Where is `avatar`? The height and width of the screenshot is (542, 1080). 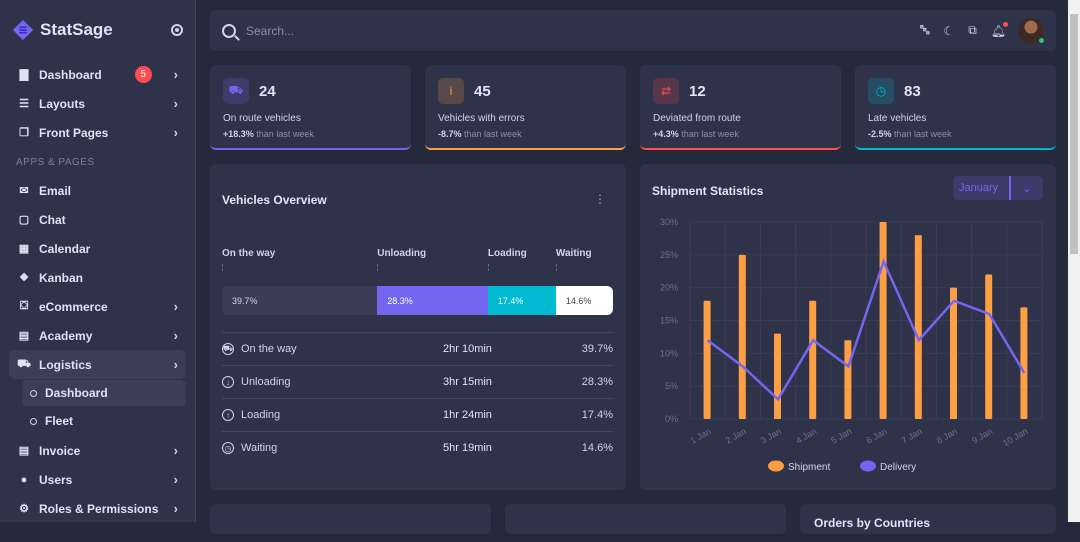 avatar is located at coordinates (1031, 30).